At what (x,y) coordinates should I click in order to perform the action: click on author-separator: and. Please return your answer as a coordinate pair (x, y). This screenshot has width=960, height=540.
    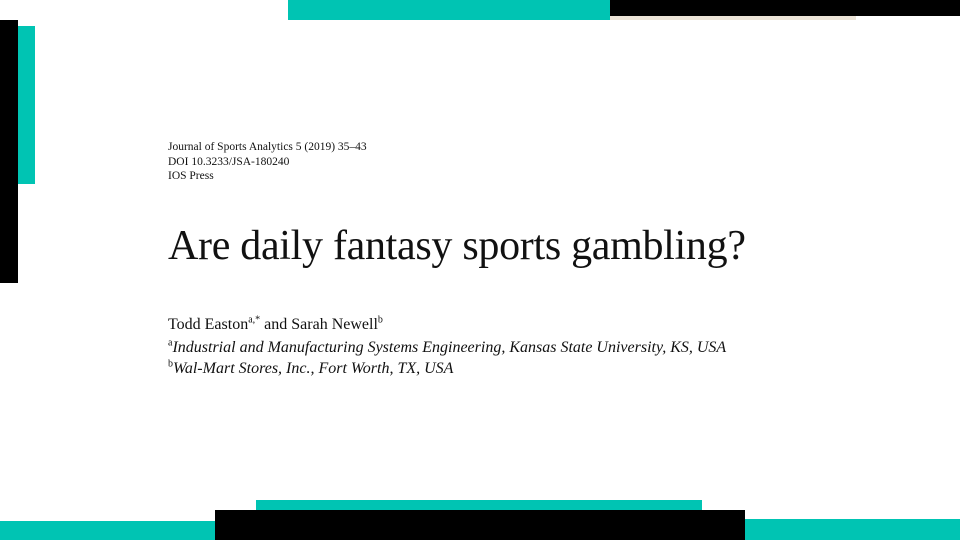
    Looking at the image, I should click on (276, 324).